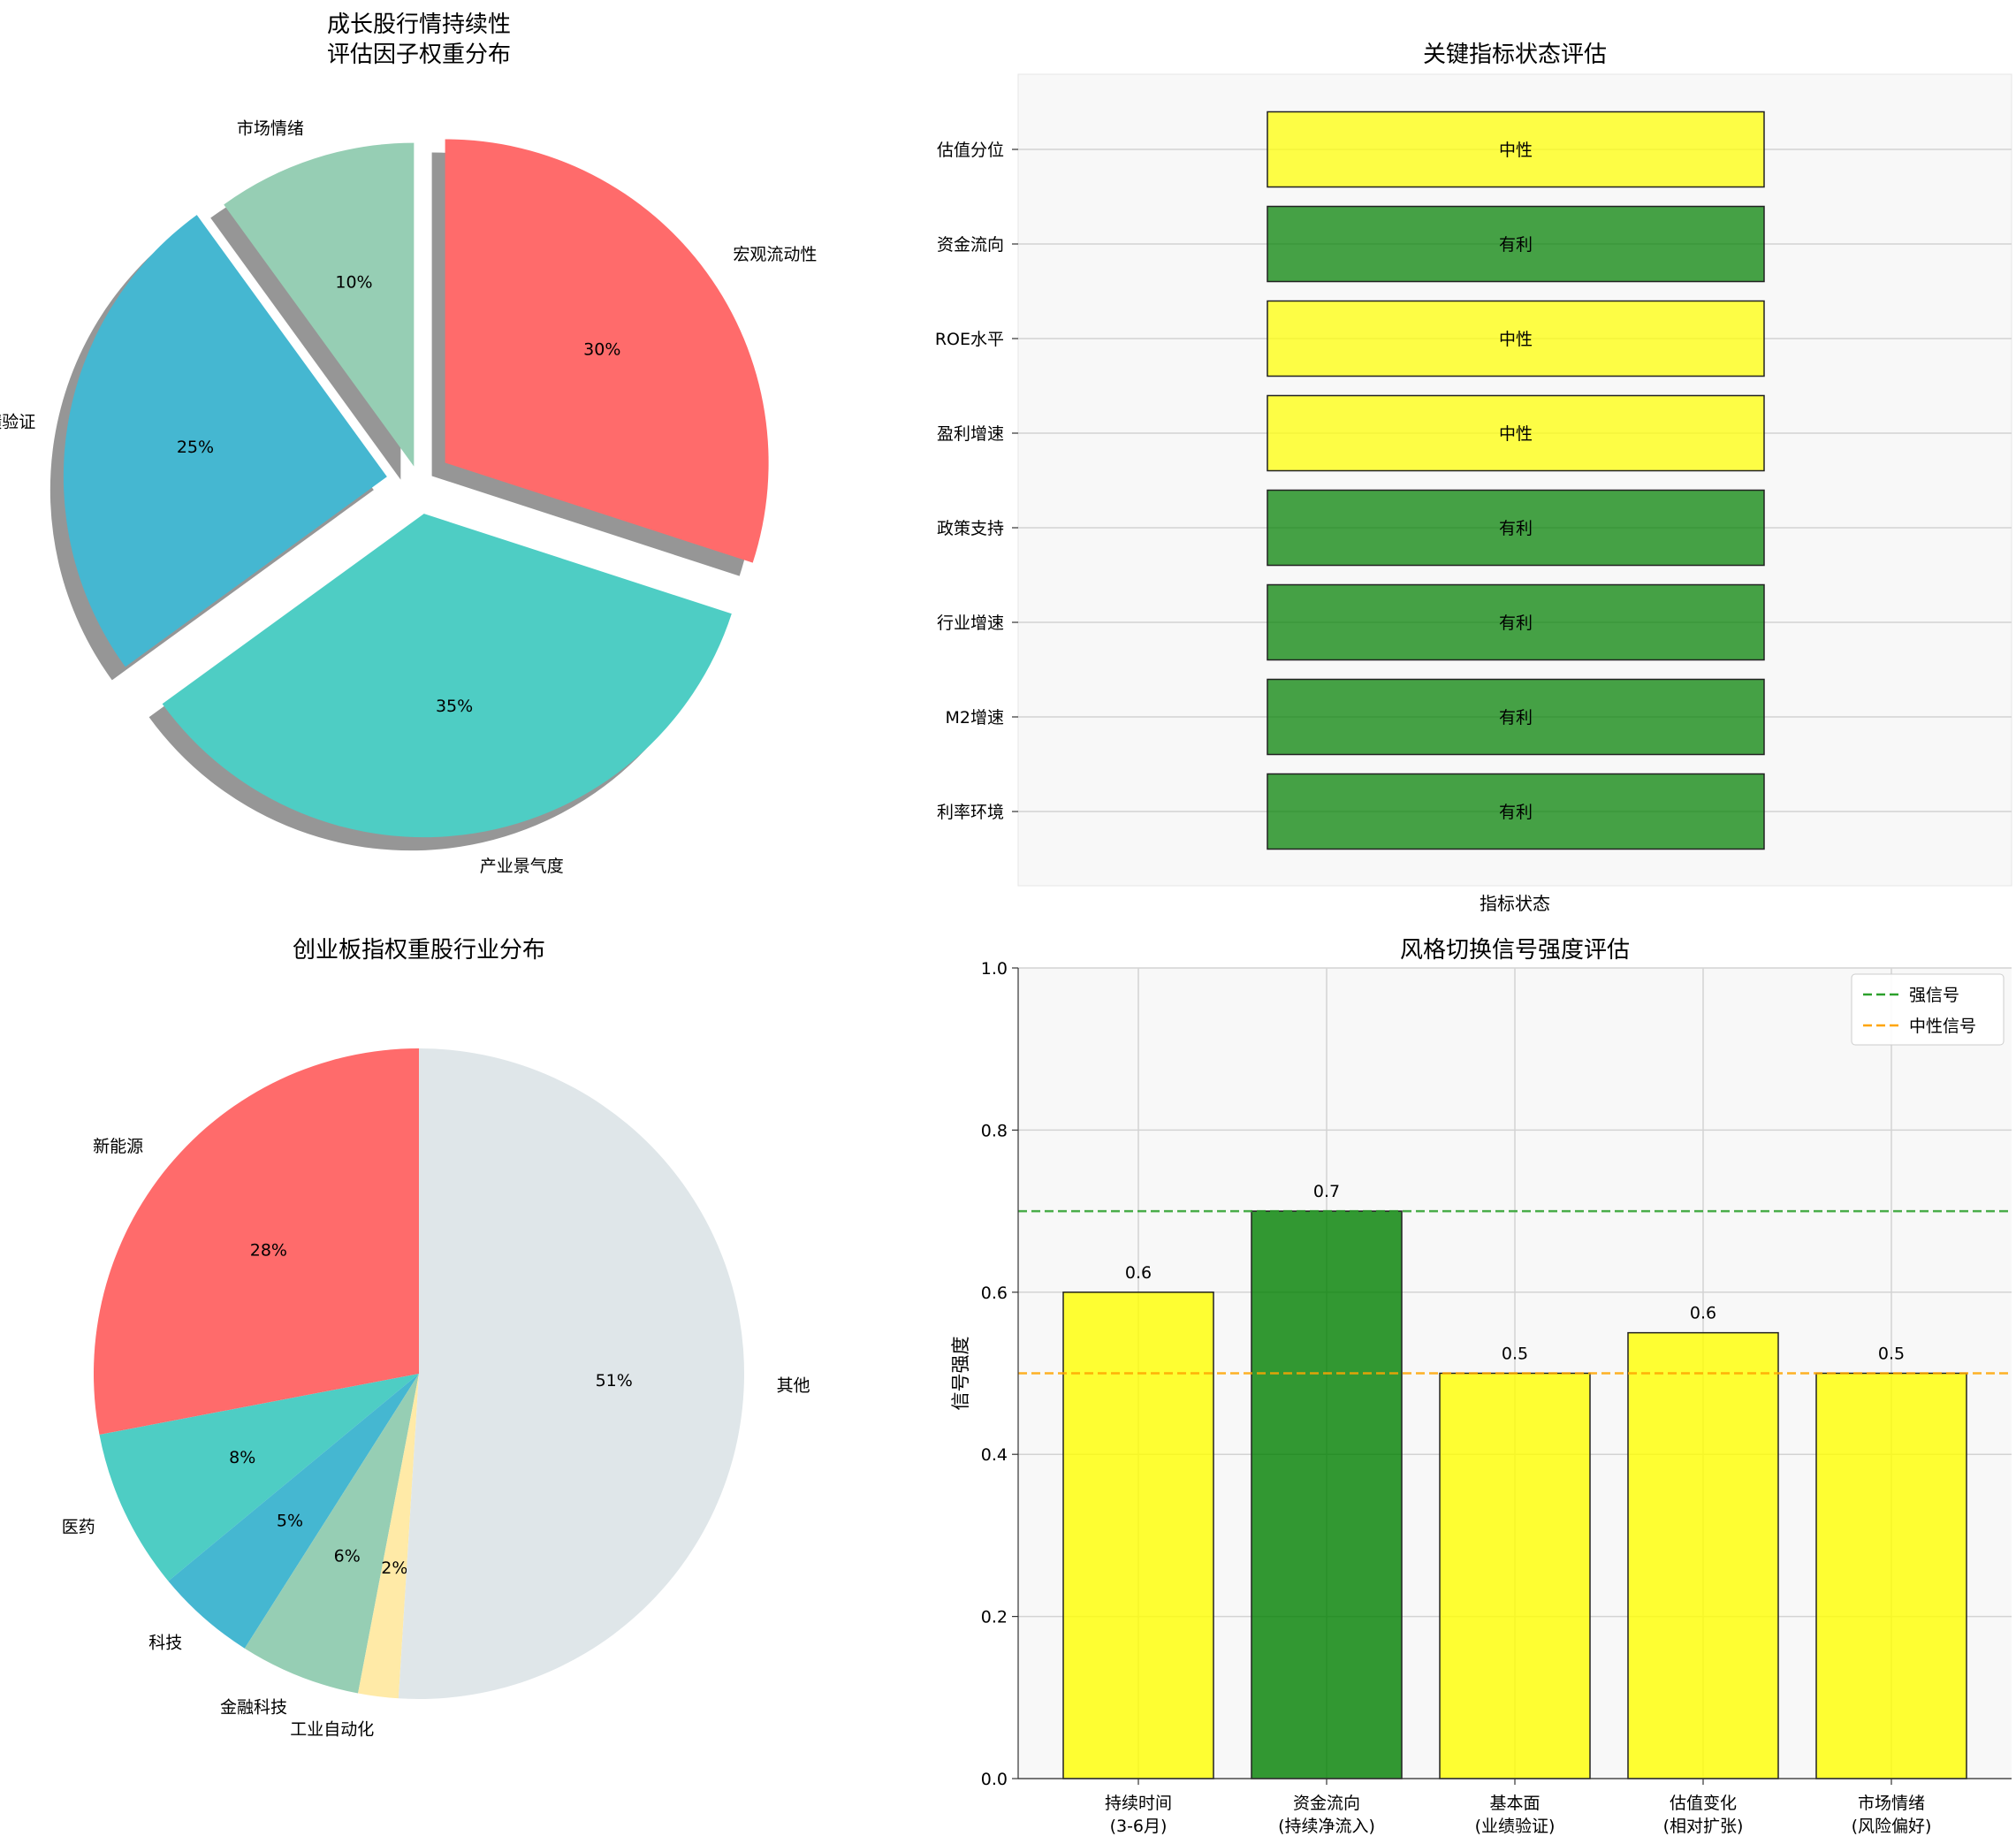 The height and width of the screenshot is (1844, 2016). Describe the element at coordinates (1704, 1826) in the screenshot. I see `x-tick-sublabel: (相对扩张)` at that location.